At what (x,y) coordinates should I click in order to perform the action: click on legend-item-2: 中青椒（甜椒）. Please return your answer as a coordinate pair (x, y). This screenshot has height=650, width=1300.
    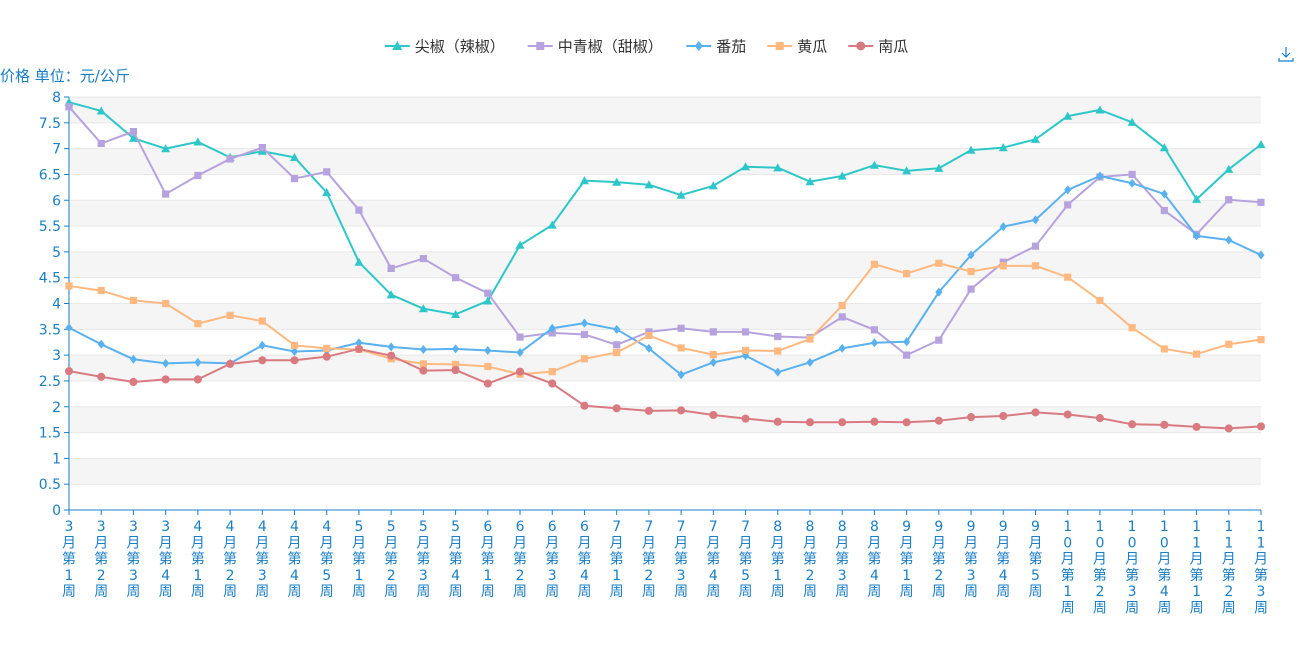
    Looking at the image, I should click on (595, 47).